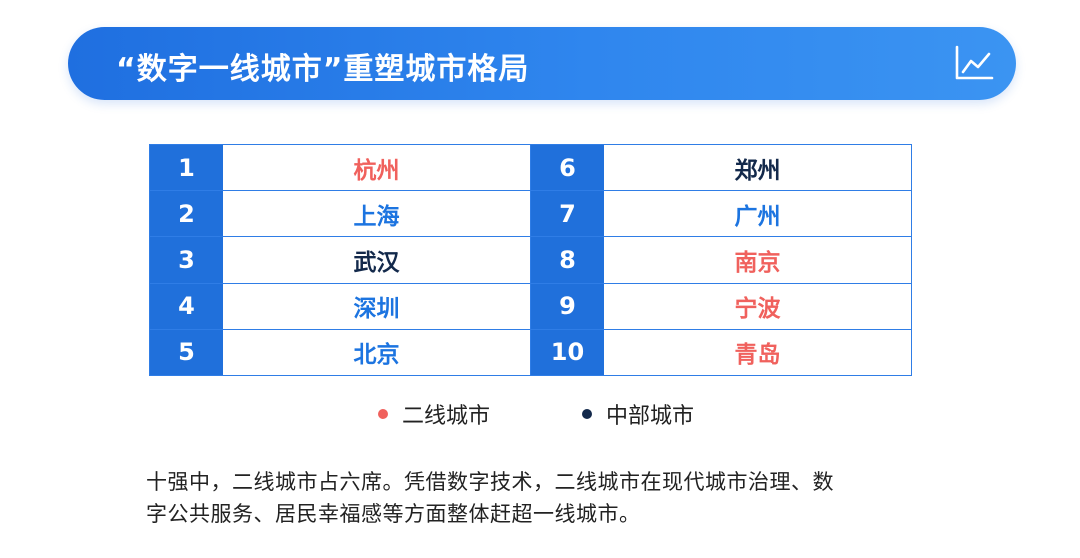 Image resolution: width=1080 pixels, height=558 pixels. What do you see at coordinates (376, 170) in the screenshot?
I see `city-name: 杭州` at bounding box center [376, 170].